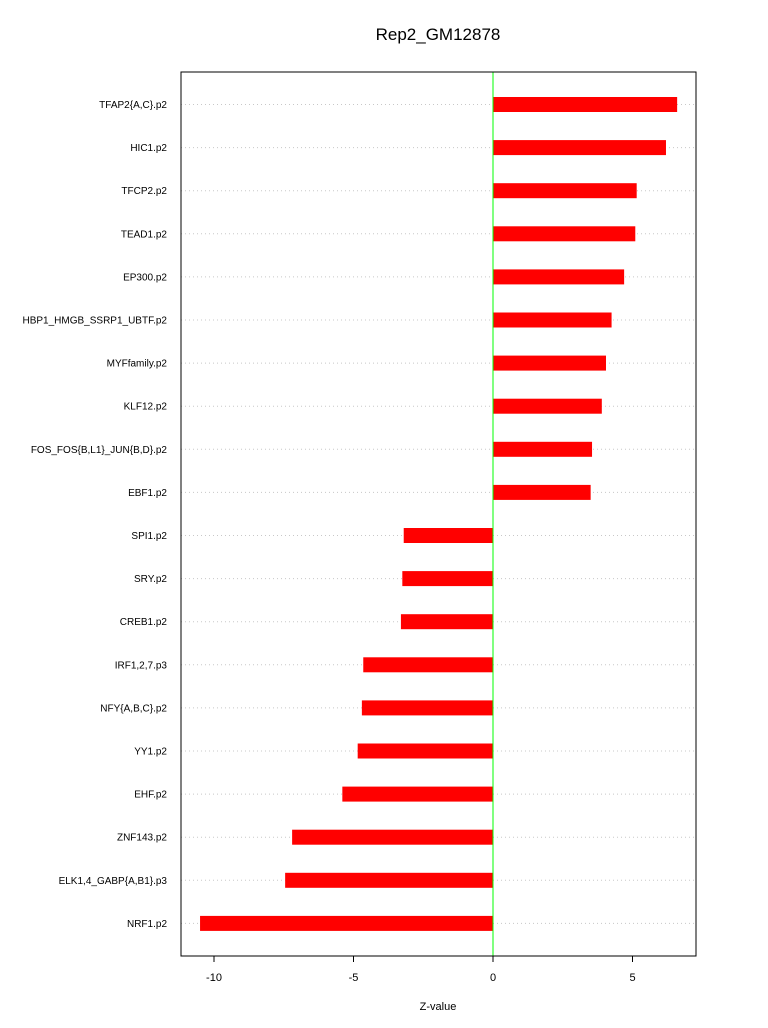  Describe the element at coordinates (148, 148) in the screenshot. I see `y-tick-label: HIC1.p2` at that location.